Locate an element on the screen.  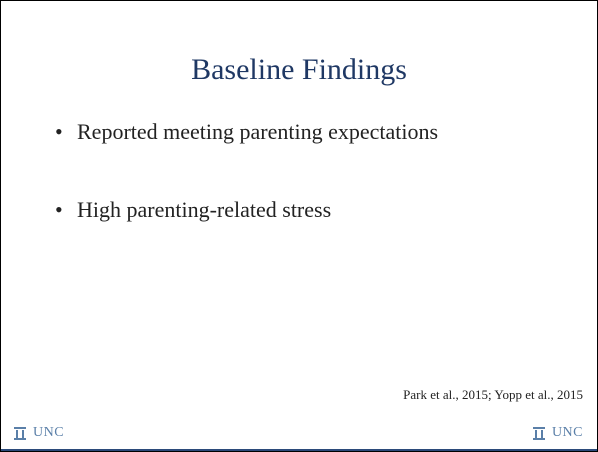
slide-title: Baseline Findings is located at coordinates (299, 69).